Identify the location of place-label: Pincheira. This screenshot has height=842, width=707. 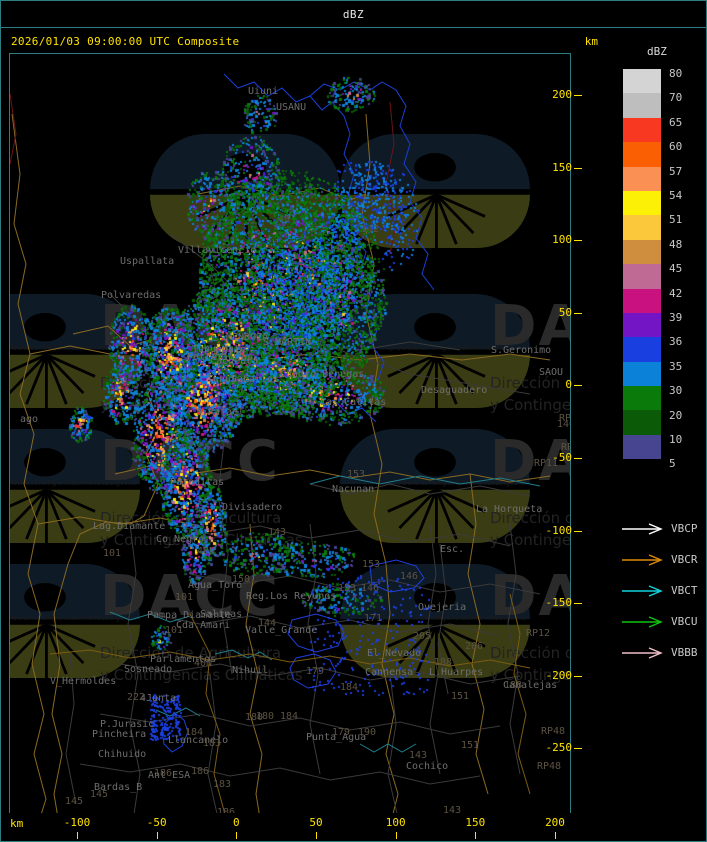
(119, 734).